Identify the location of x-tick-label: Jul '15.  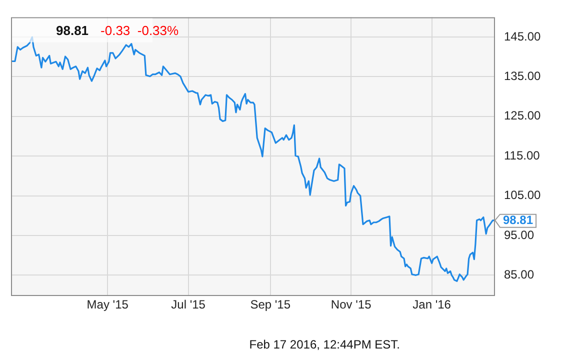
(188, 305).